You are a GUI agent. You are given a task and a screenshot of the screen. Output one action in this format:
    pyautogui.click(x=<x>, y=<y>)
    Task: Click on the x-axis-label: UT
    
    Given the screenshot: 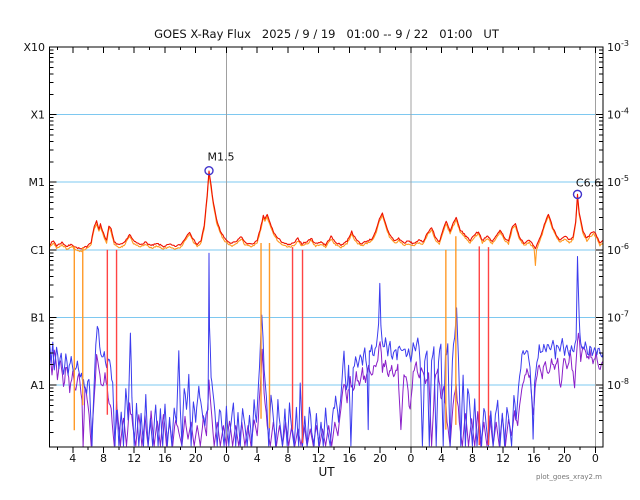 What is the action you would take?
    pyautogui.click(x=326, y=472)
    